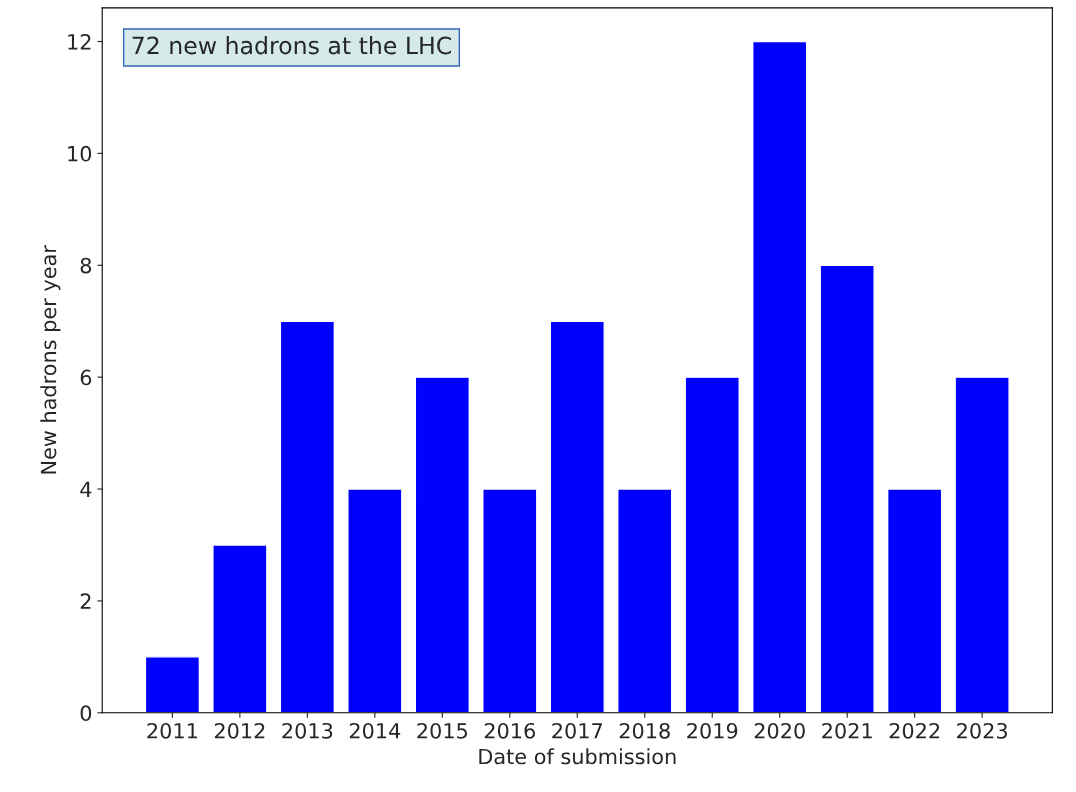  What do you see at coordinates (86, 377) in the screenshot?
I see `y-tick-label: 6` at bounding box center [86, 377].